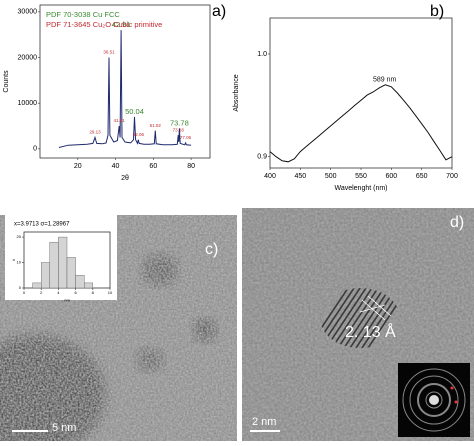 This screenshot has width=474, height=446. I want to click on d-spacing-label: 2. 13 Å, so click(370, 331).